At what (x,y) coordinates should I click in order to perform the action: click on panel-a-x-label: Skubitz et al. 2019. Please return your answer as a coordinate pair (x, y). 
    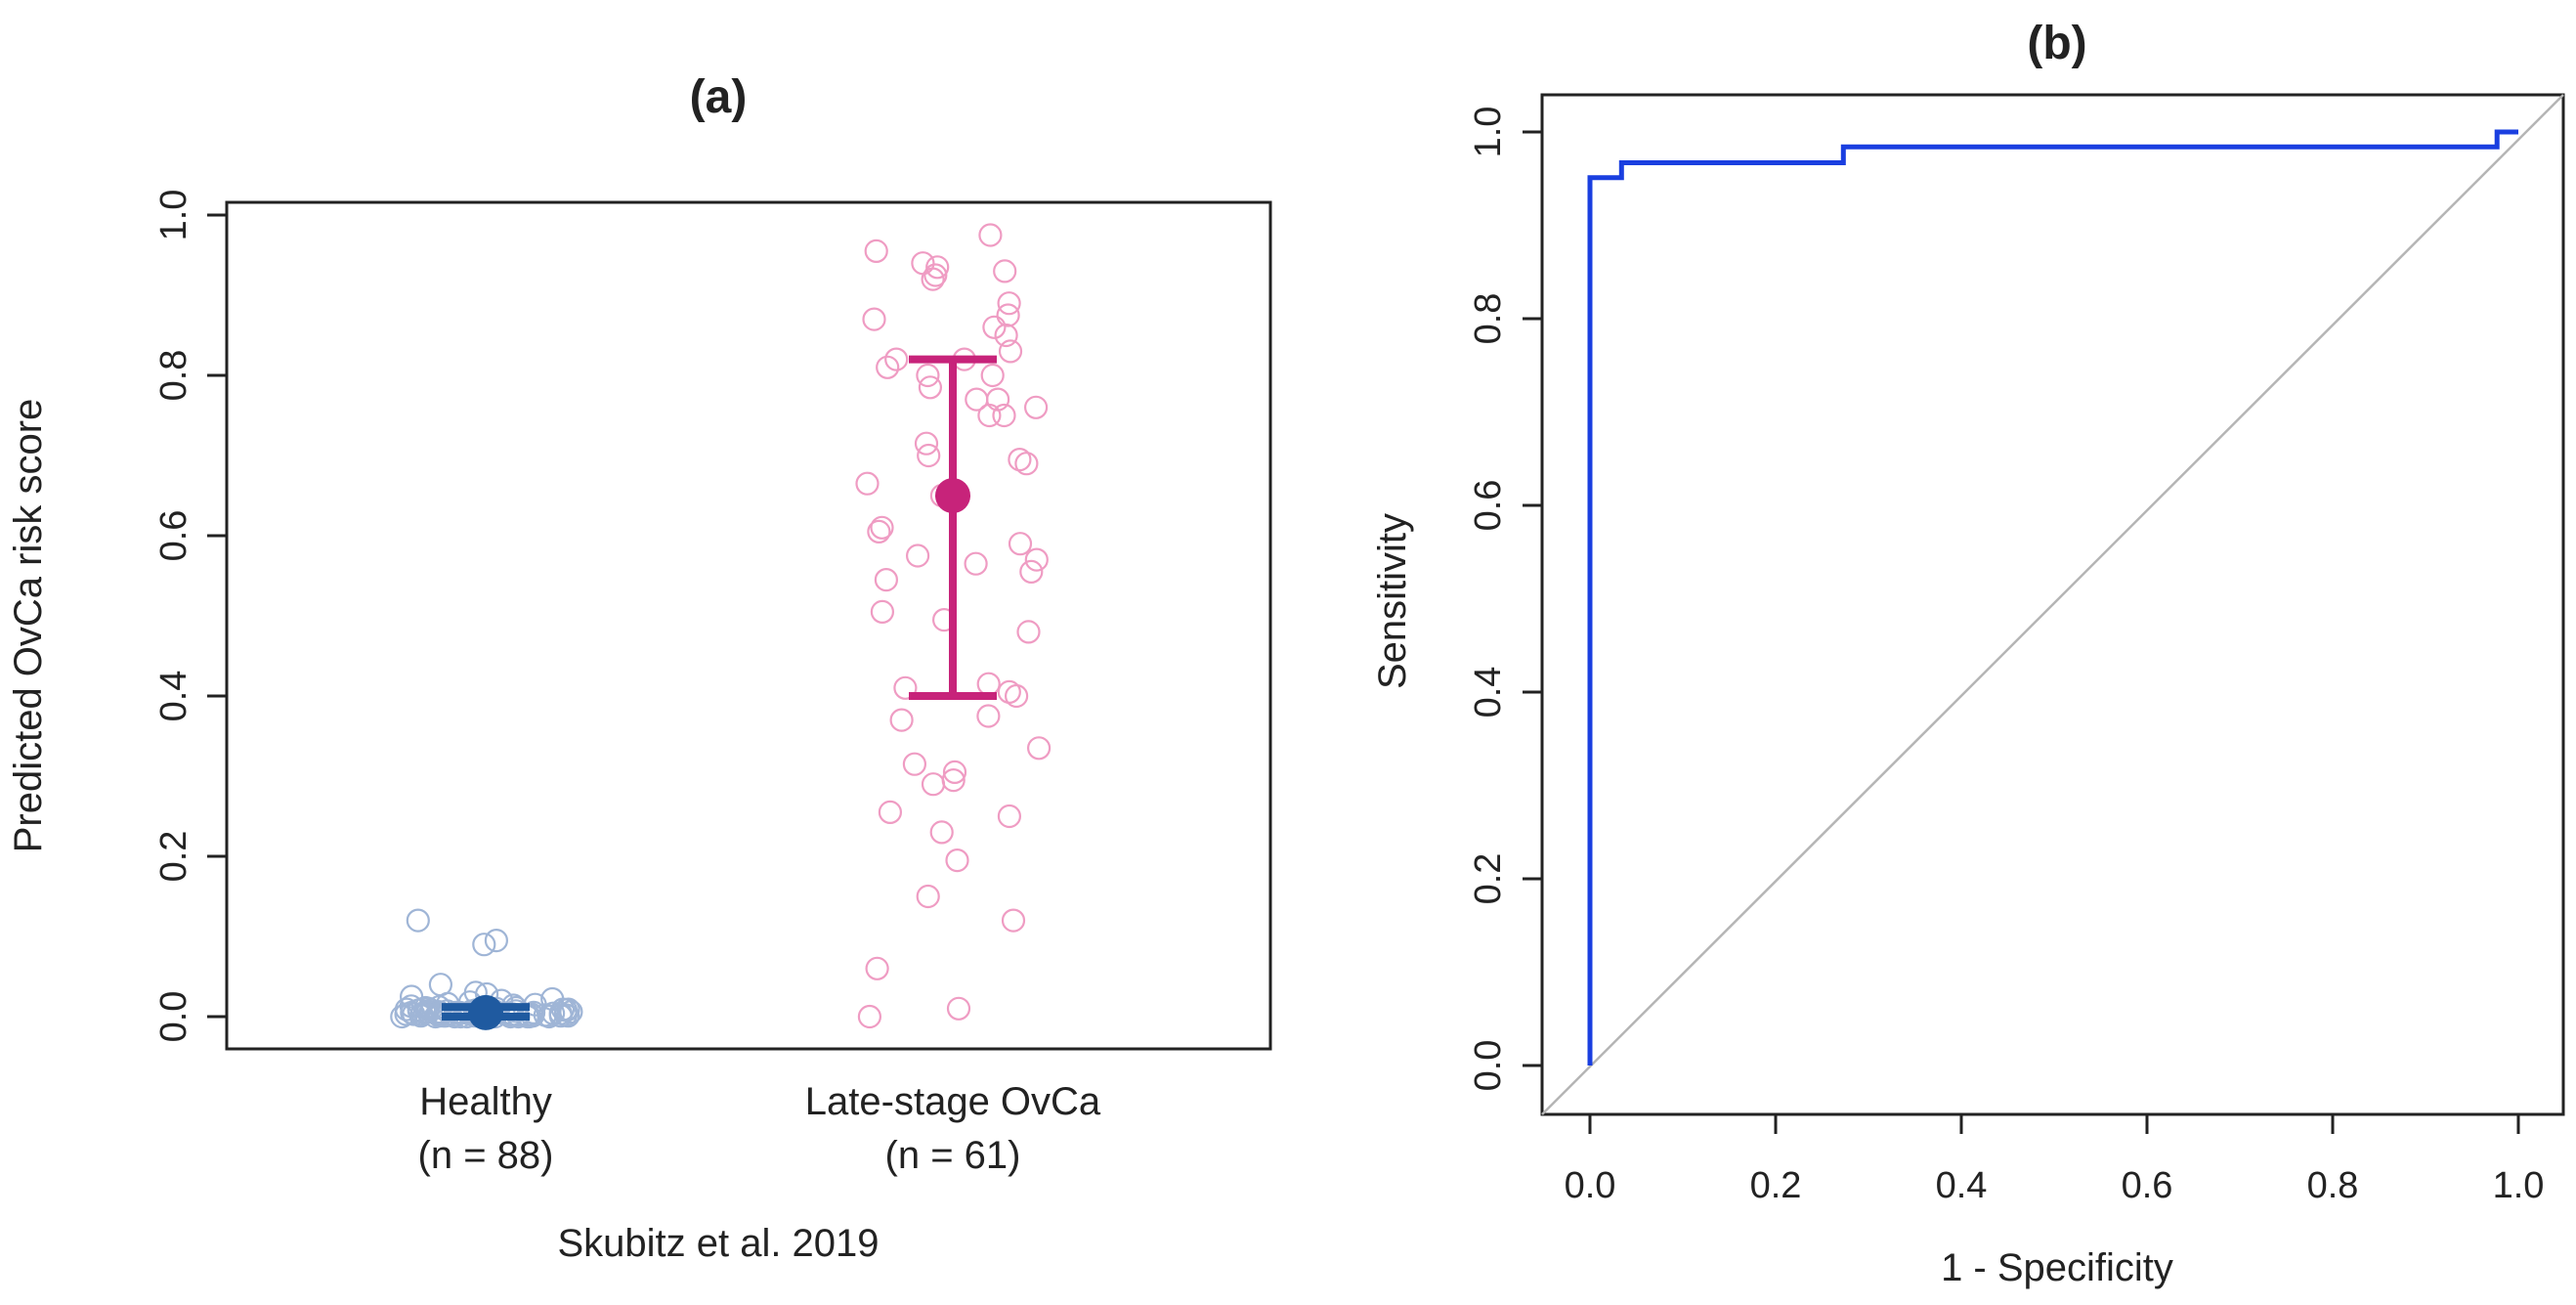
    Looking at the image, I should click on (718, 1243).